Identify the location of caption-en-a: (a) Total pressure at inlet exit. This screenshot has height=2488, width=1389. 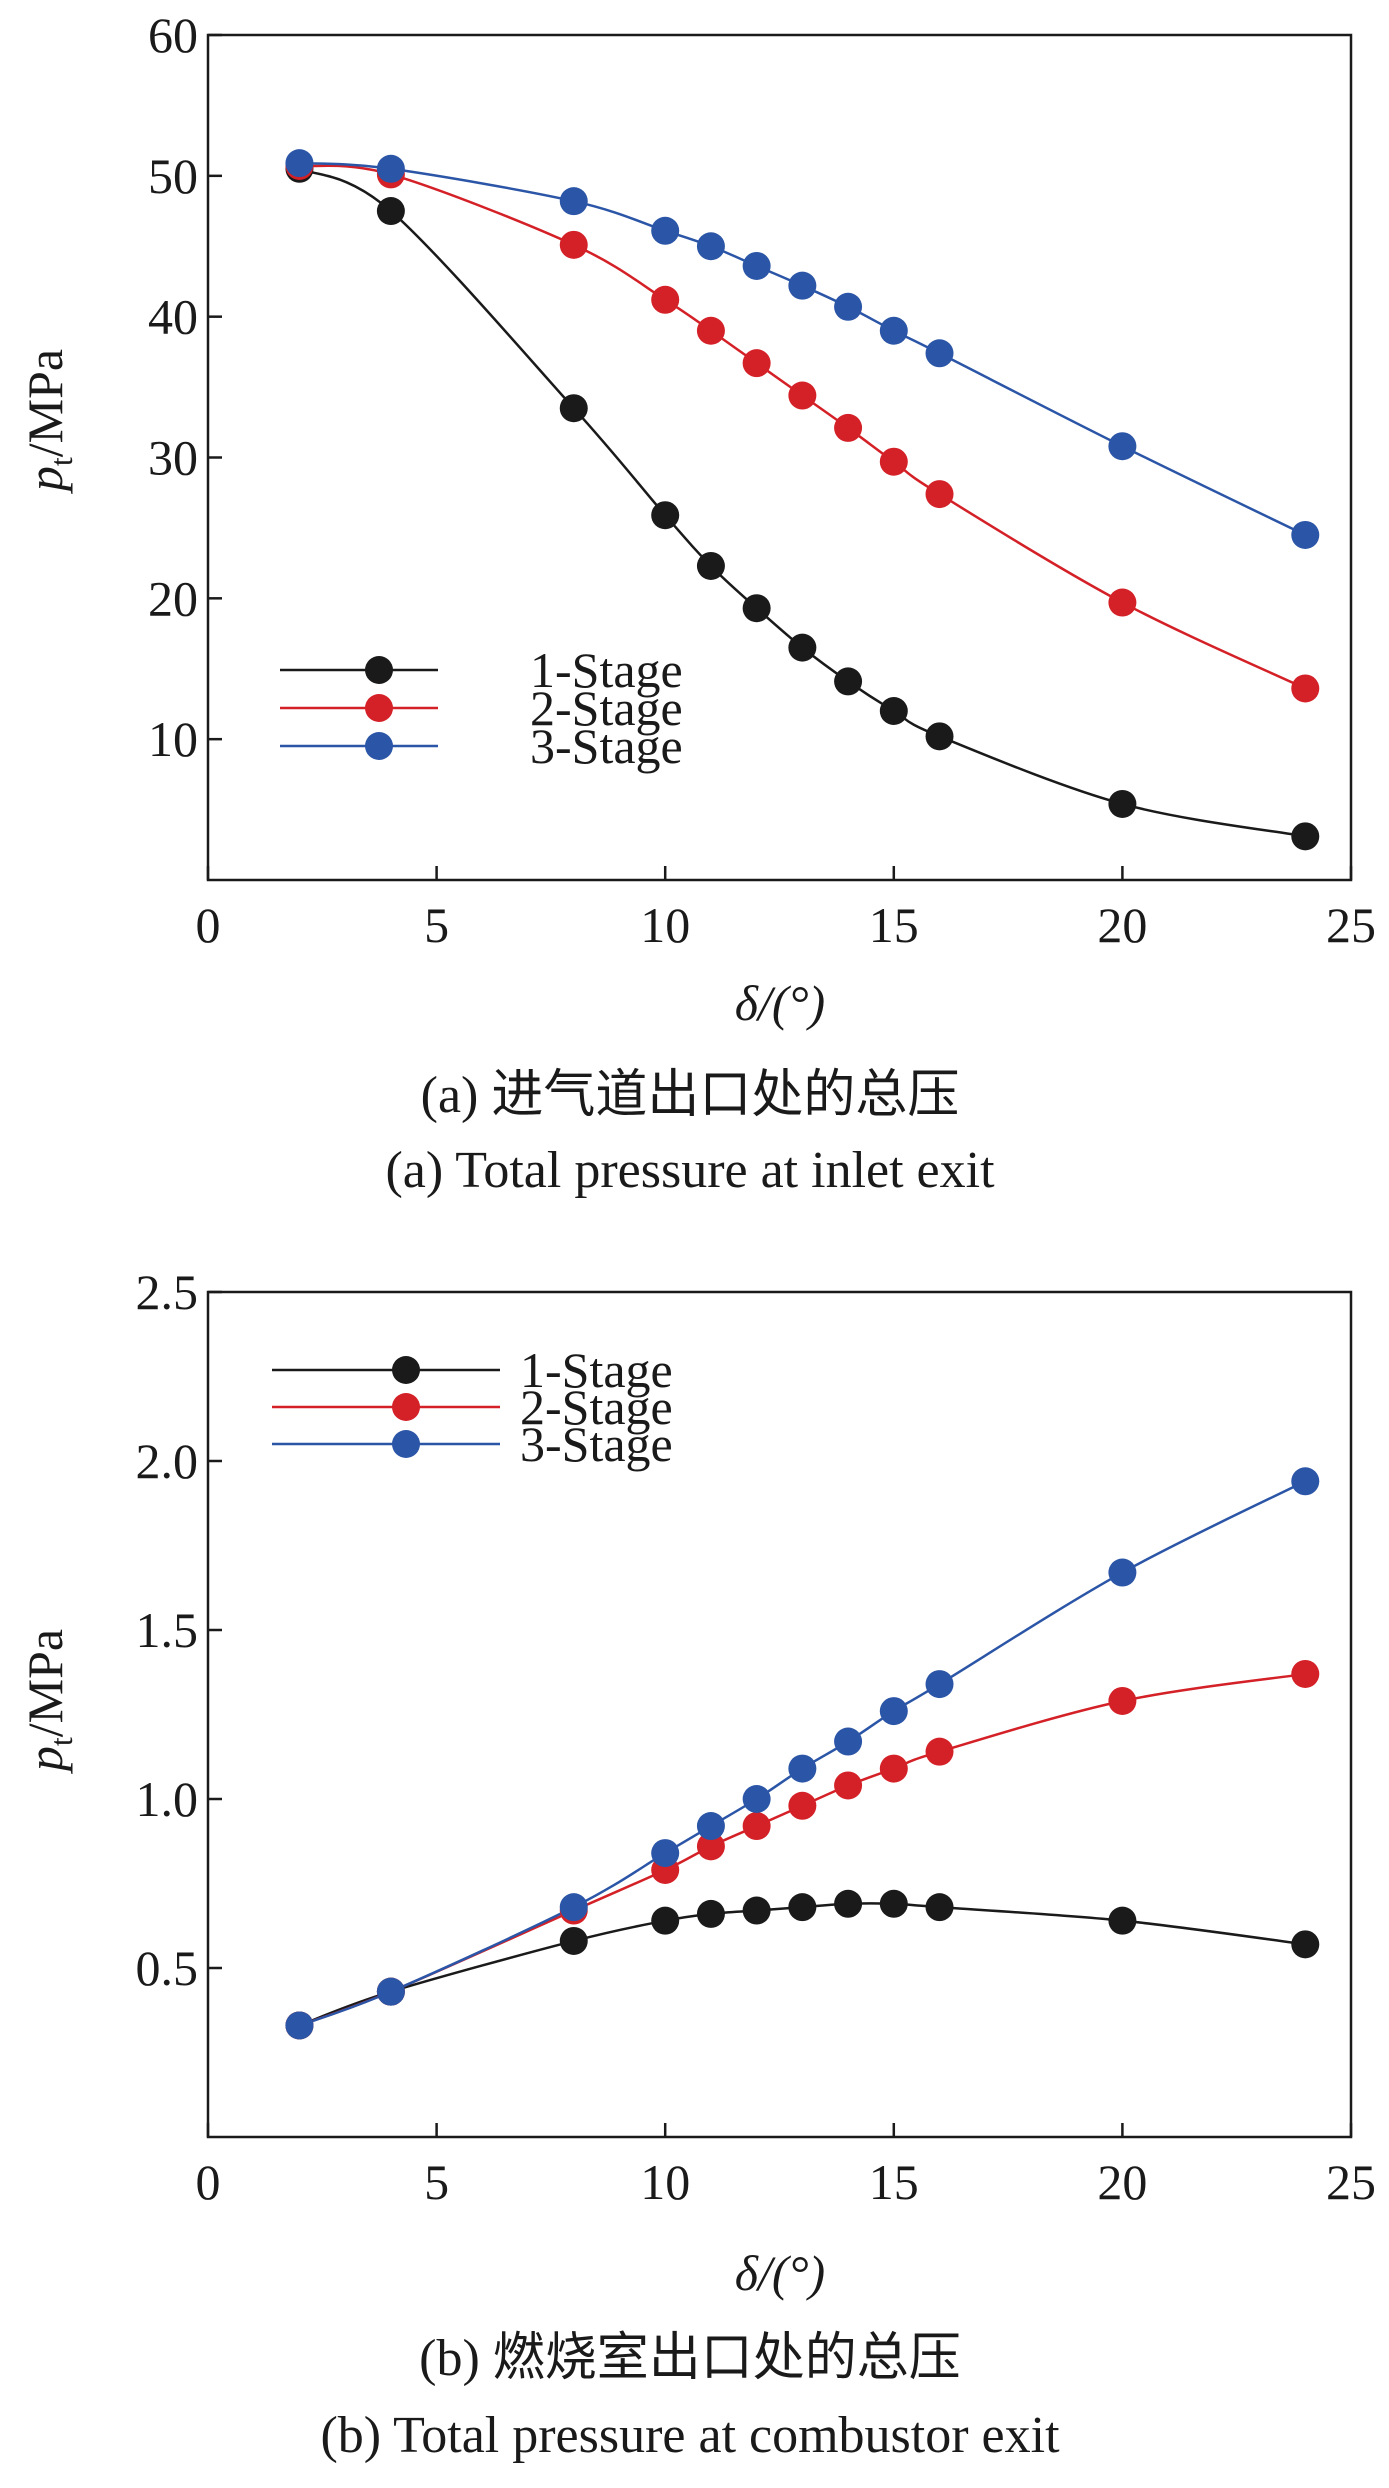
(690, 1170).